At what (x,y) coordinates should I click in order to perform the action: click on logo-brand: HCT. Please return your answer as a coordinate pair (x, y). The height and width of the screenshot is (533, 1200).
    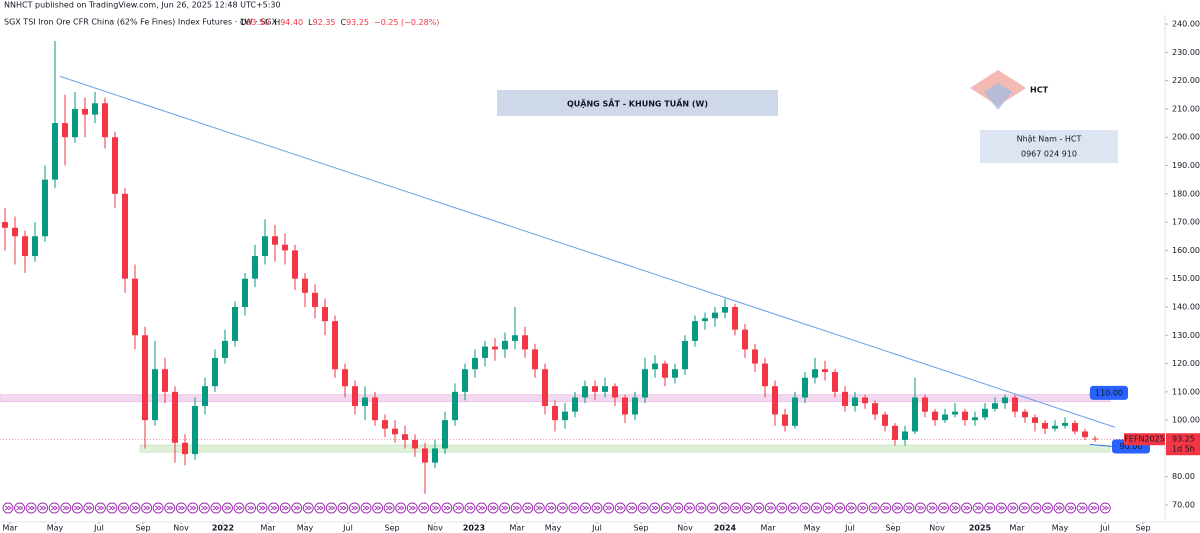
    Looking at the image, I should click on (1039, 90).